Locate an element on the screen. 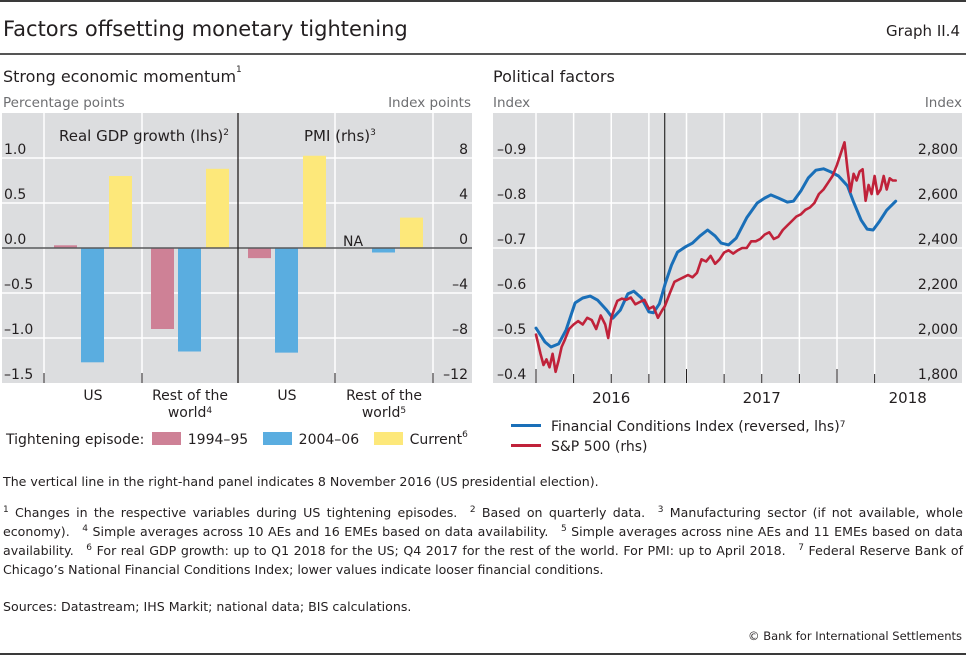 Image resolution: width=966 pixels, height=657 pixels. right-panel-title: Political factors is located at coordinates (554, 76).